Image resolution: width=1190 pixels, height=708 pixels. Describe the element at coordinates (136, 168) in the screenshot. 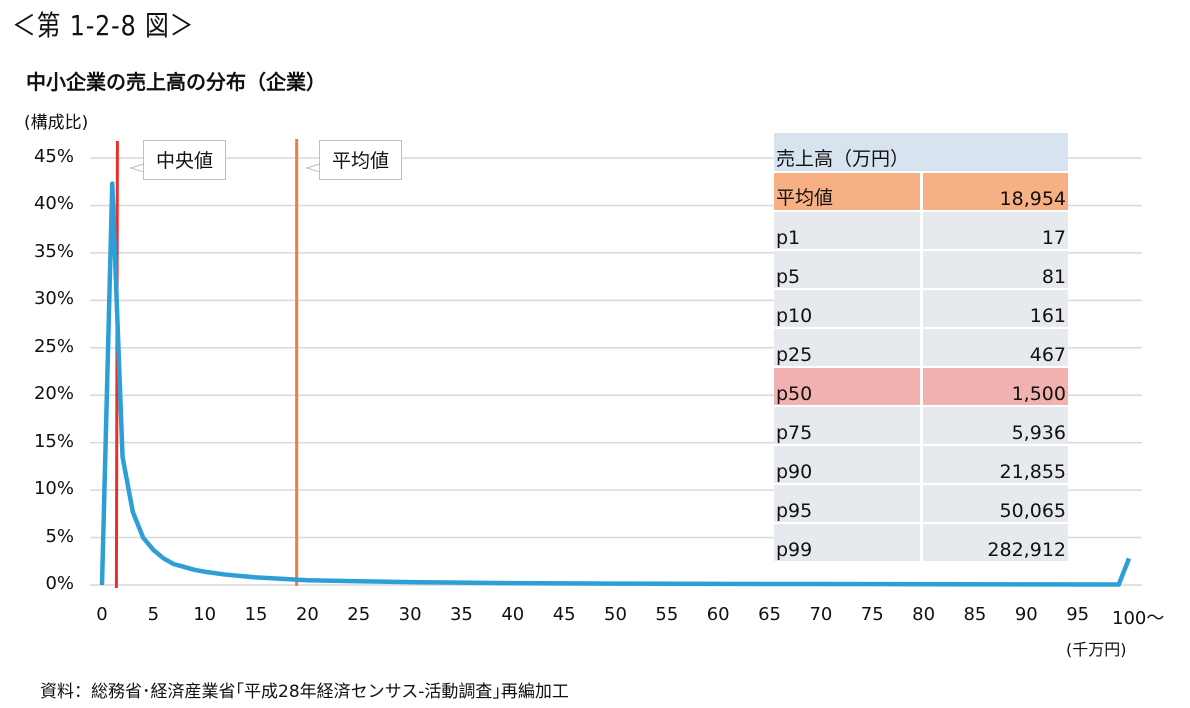

I see `median-callout-pointer` at that location.